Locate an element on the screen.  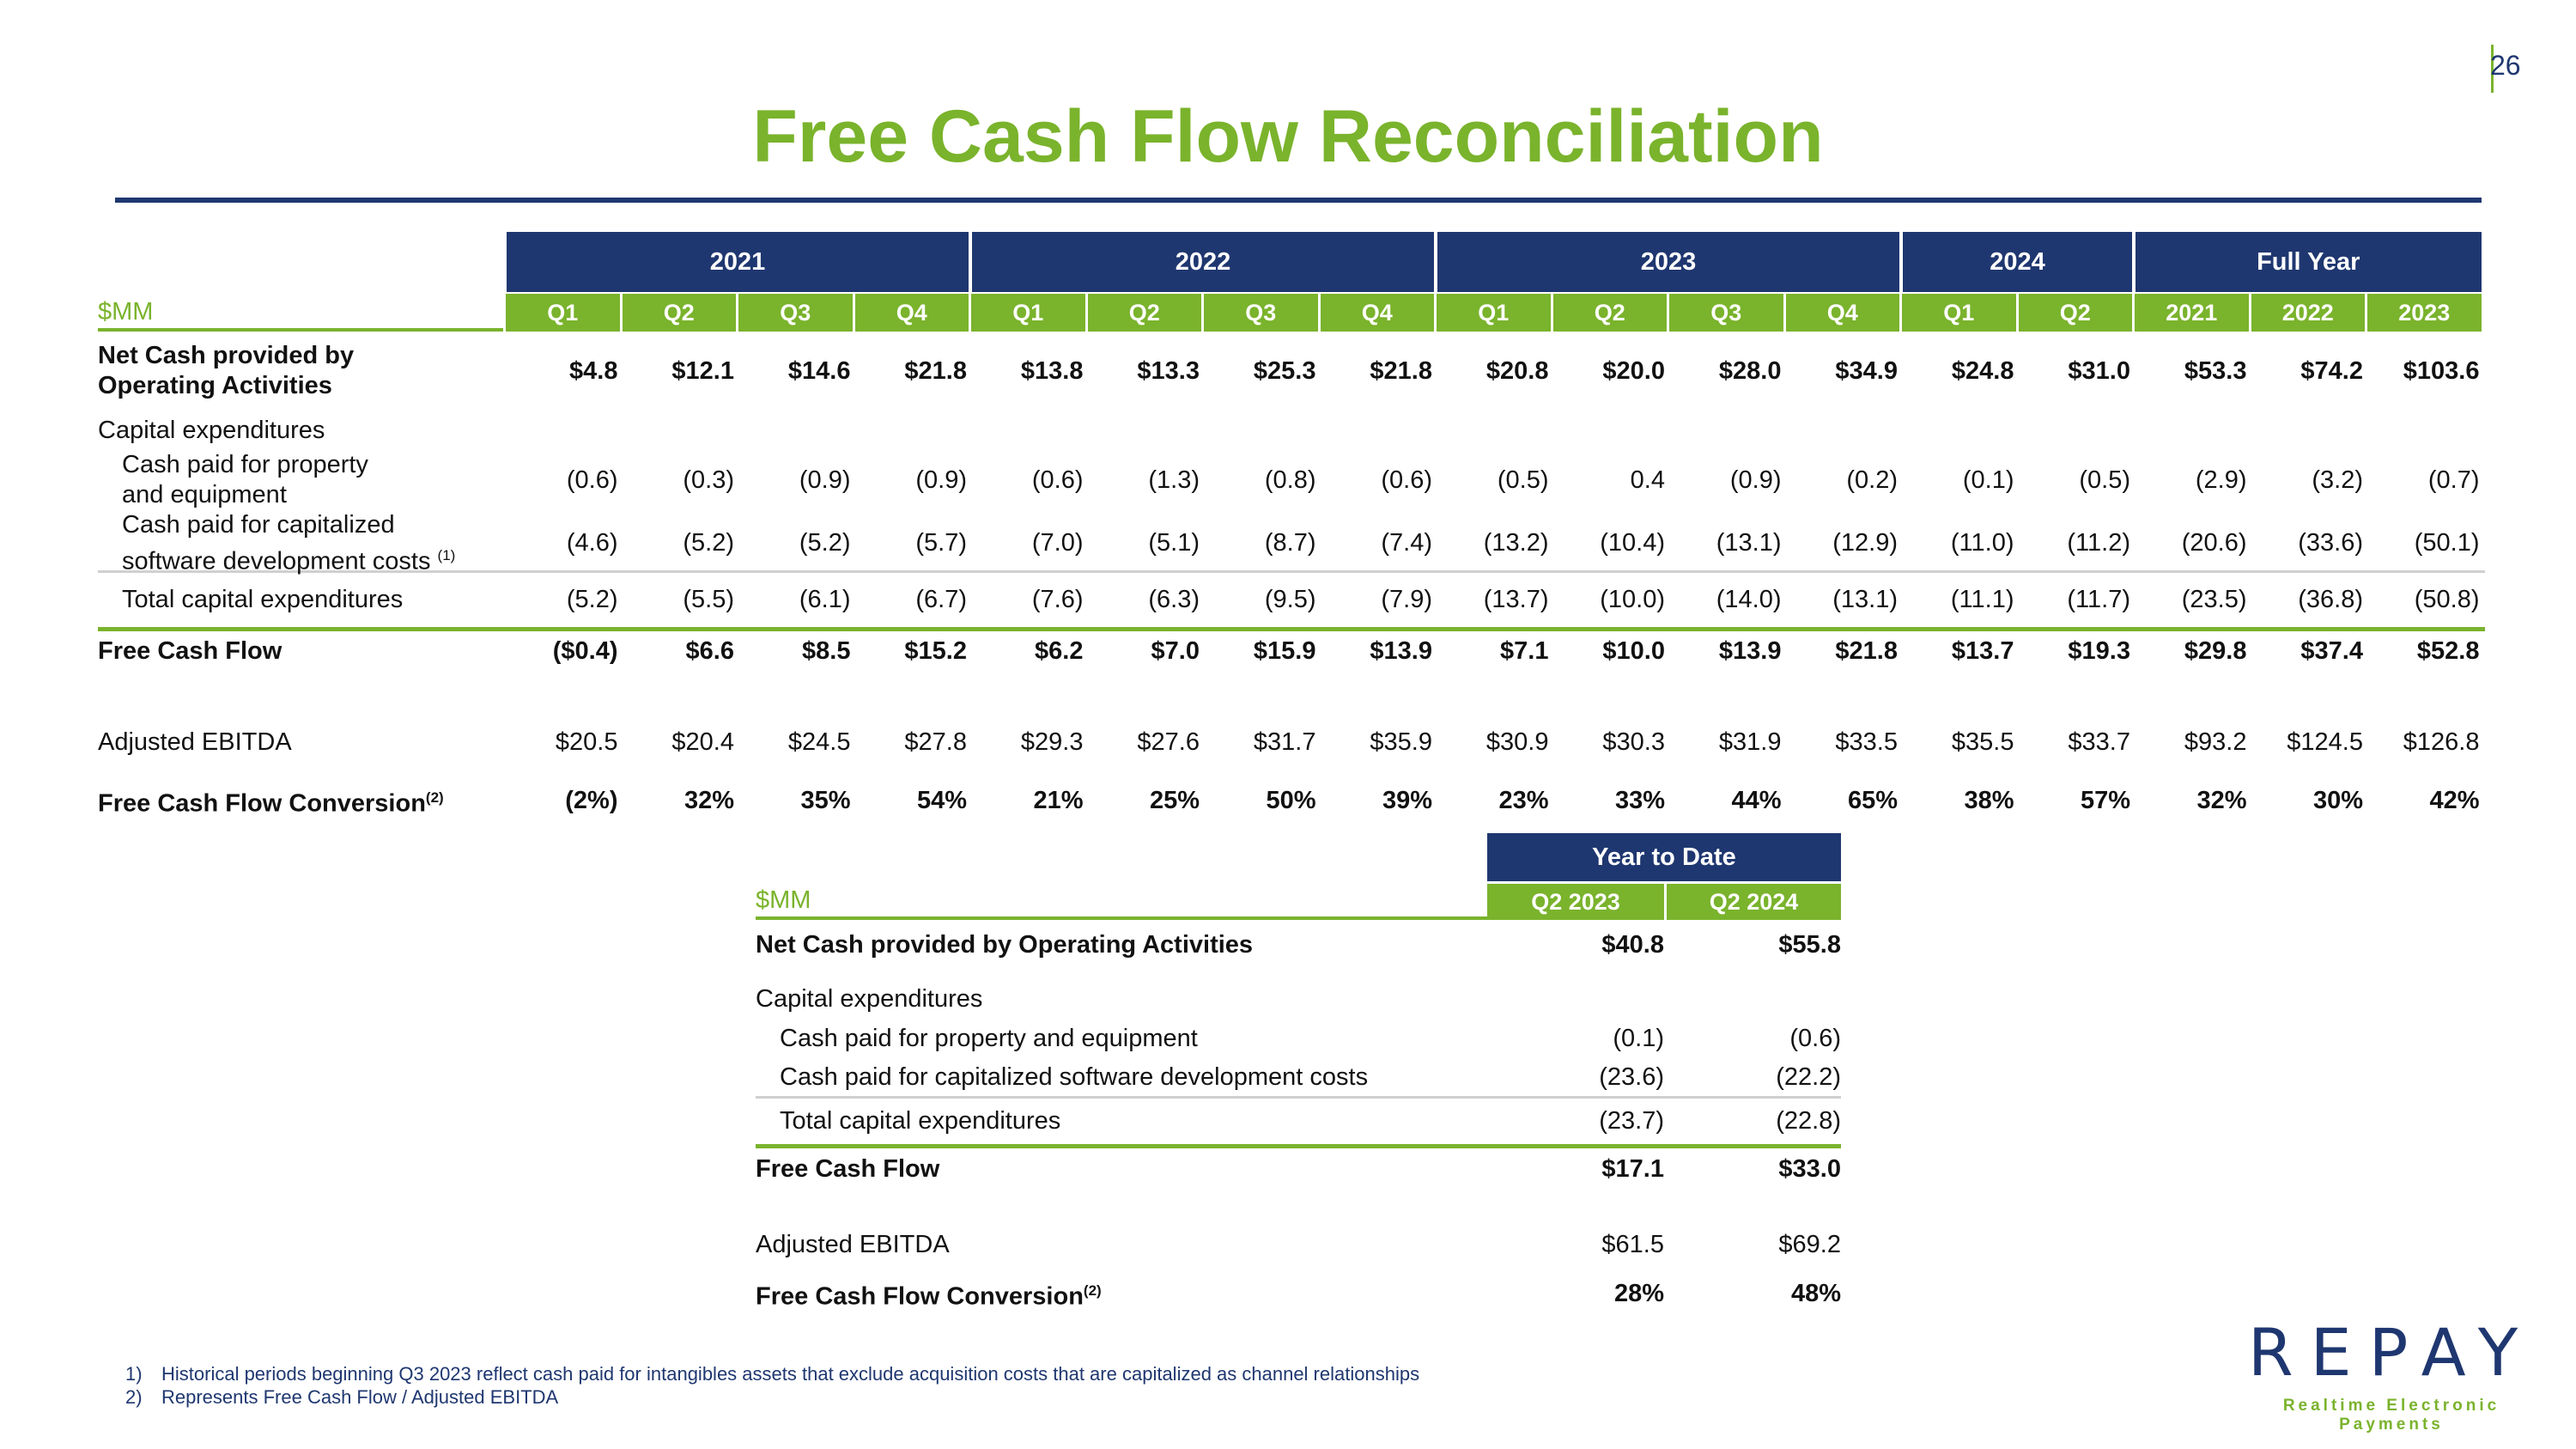
cell: $40.8 is located at coordinates (1632, 944).